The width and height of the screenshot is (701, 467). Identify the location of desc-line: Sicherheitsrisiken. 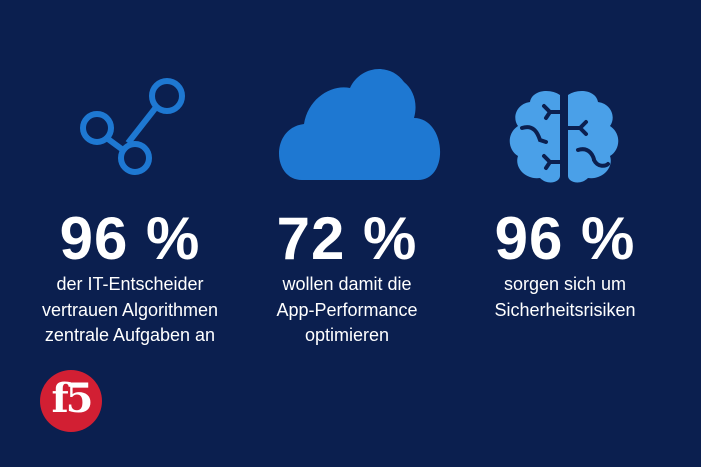
(565, 309).